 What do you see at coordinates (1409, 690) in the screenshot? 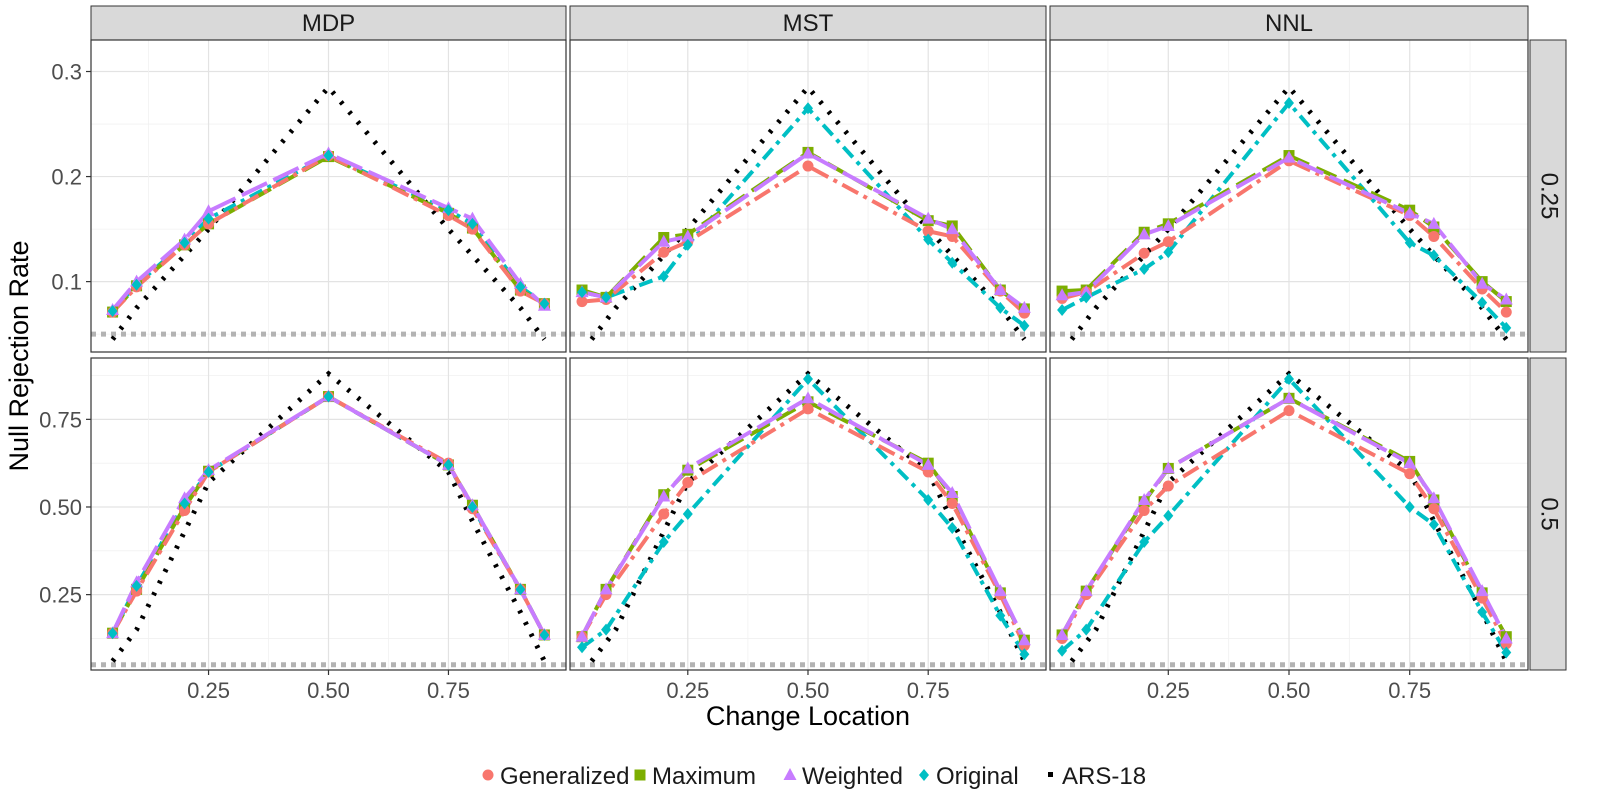
I see `x-tick-label: 0.75` at bounding box center [1409, 690].